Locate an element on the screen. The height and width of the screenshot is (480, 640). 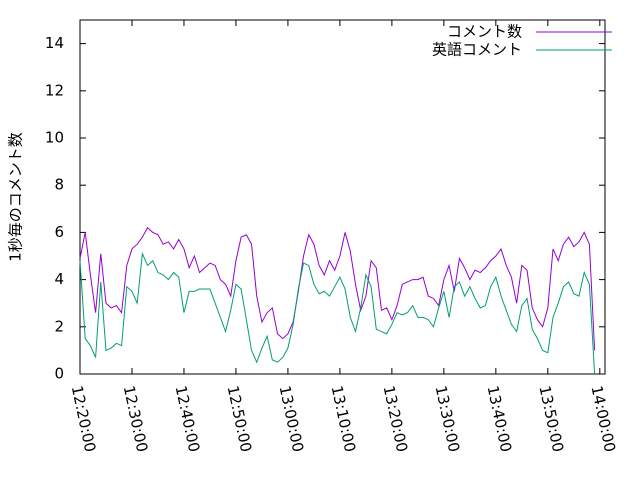
x-tick-label: 13:00:00 is located at coordinates (292, 419).